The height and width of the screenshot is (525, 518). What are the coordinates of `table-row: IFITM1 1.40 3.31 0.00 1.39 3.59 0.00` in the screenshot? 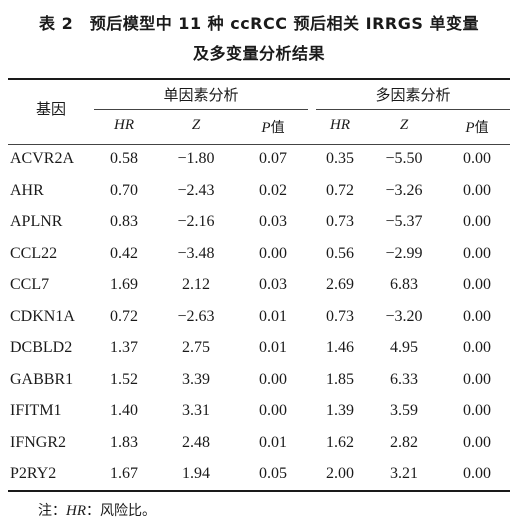 It's located at (259, 414).